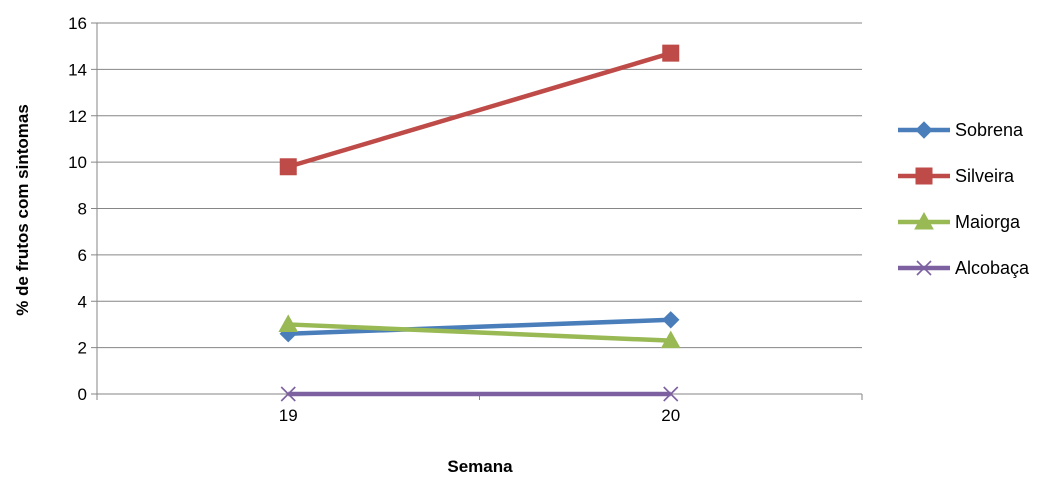 The height and width of the screenshot is (478, 1056). Describe the element at coordinates (82, 348) in the screenshot. I see `y-tick-label: 2` at that location.